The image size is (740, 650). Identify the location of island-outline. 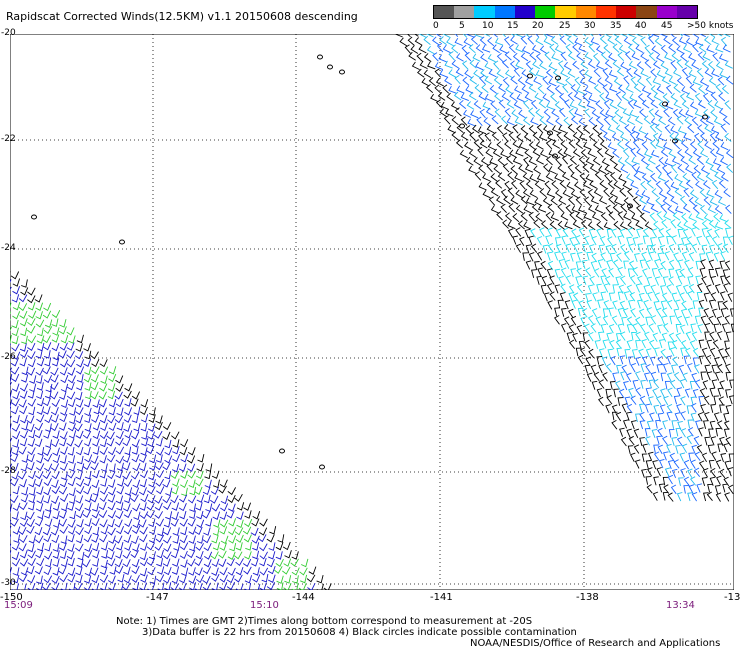
(320, 57).